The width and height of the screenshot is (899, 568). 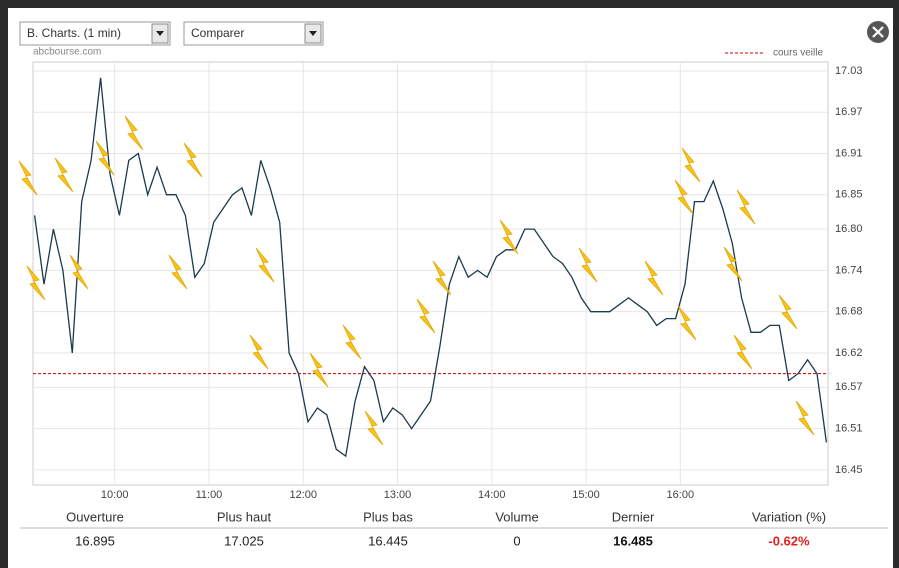 What do you see at coordinates (303, 495) in the screenshot?
I see `x-tick-label: 12:00` at bounding box center [303, 495].